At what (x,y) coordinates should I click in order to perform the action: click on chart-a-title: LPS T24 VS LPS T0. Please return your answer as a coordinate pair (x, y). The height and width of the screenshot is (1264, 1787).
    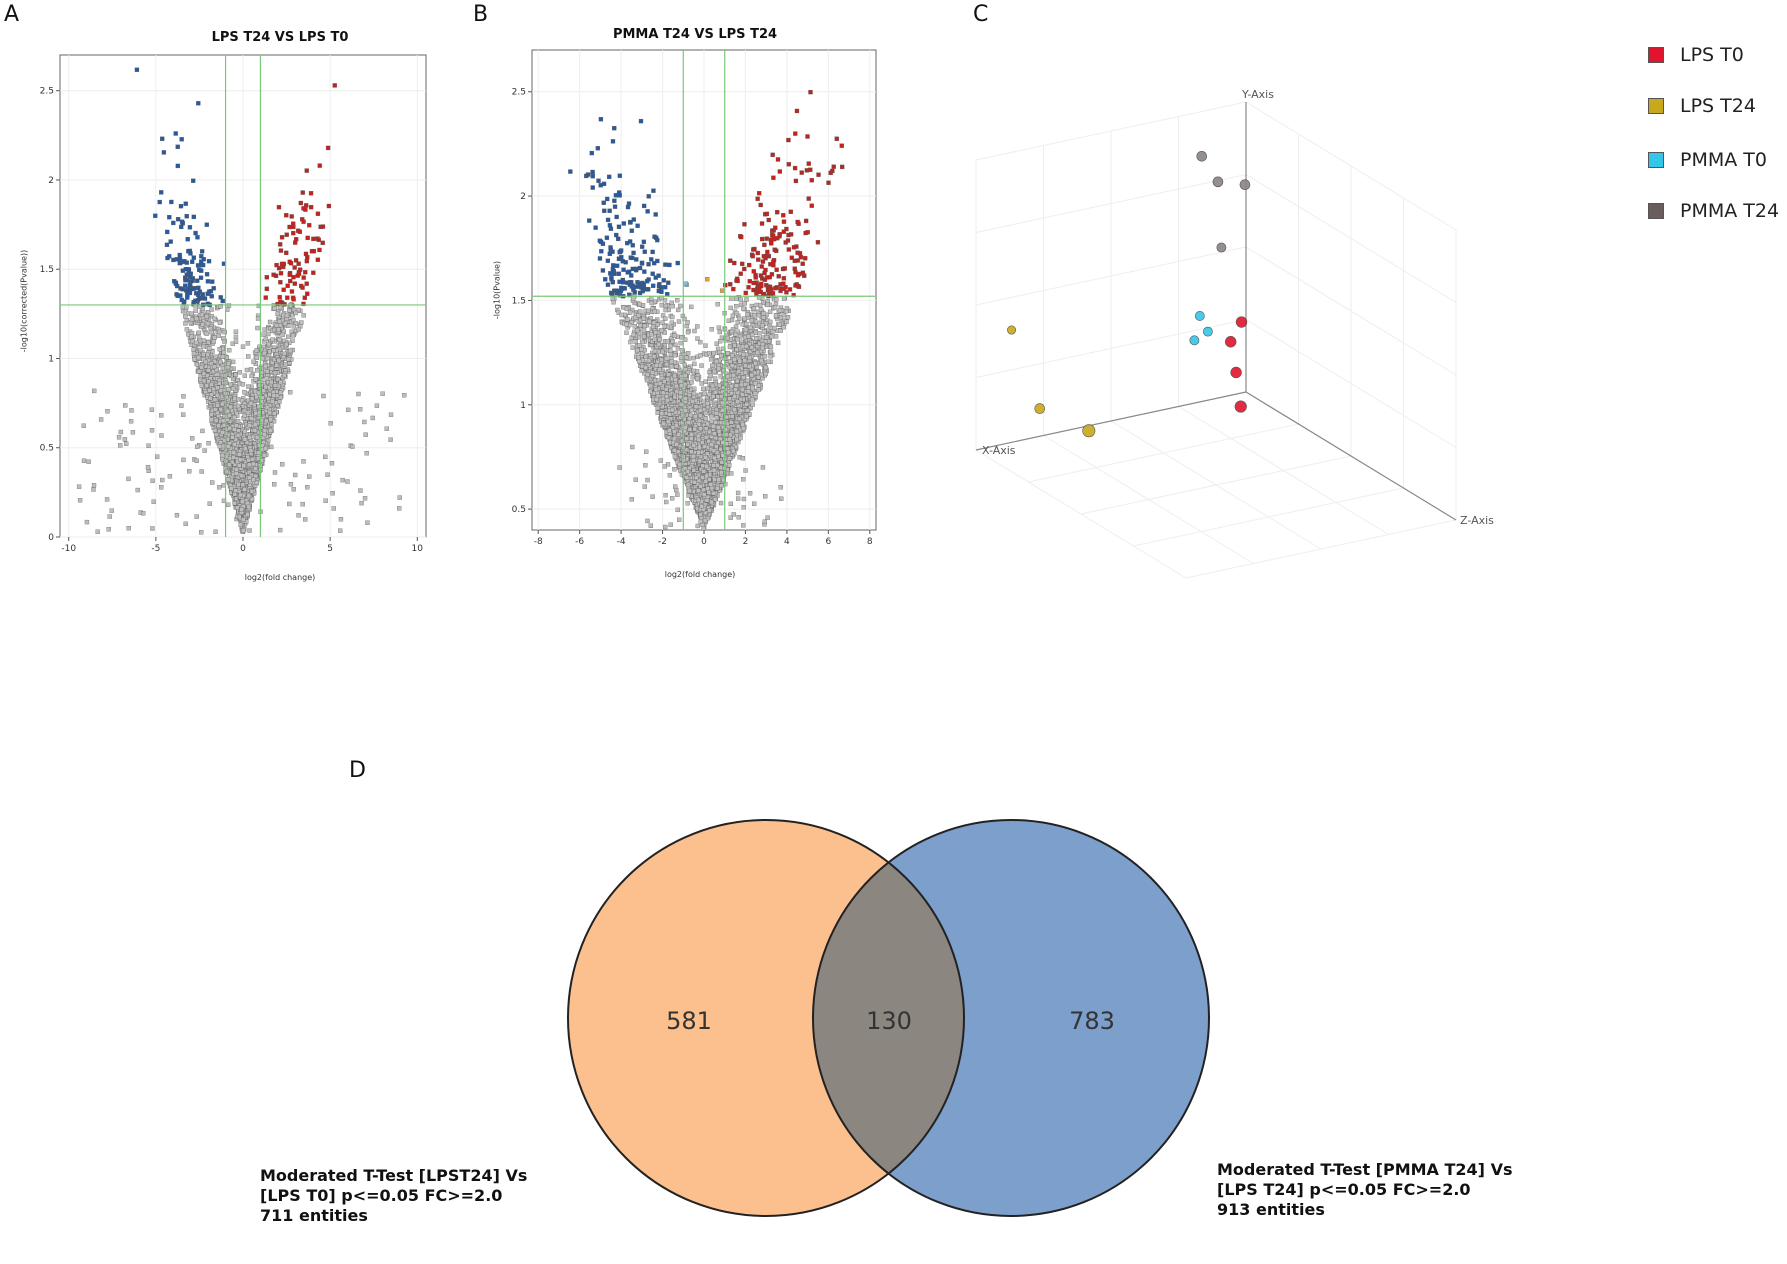
    Looking at the image, I should click on (280, 37).